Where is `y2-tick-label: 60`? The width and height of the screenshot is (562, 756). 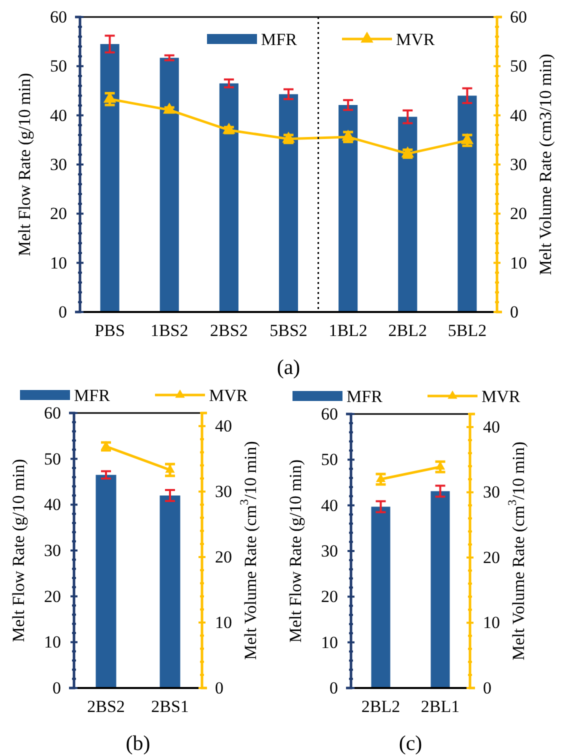
y2-tick-label: 60 is located at coordinates (518, 16).